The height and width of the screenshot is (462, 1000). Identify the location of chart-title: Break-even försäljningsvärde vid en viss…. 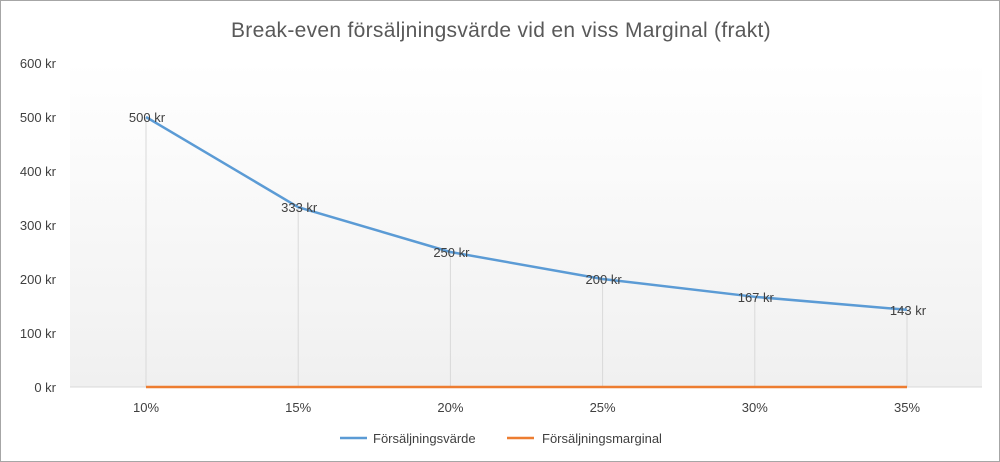
(501, 30).